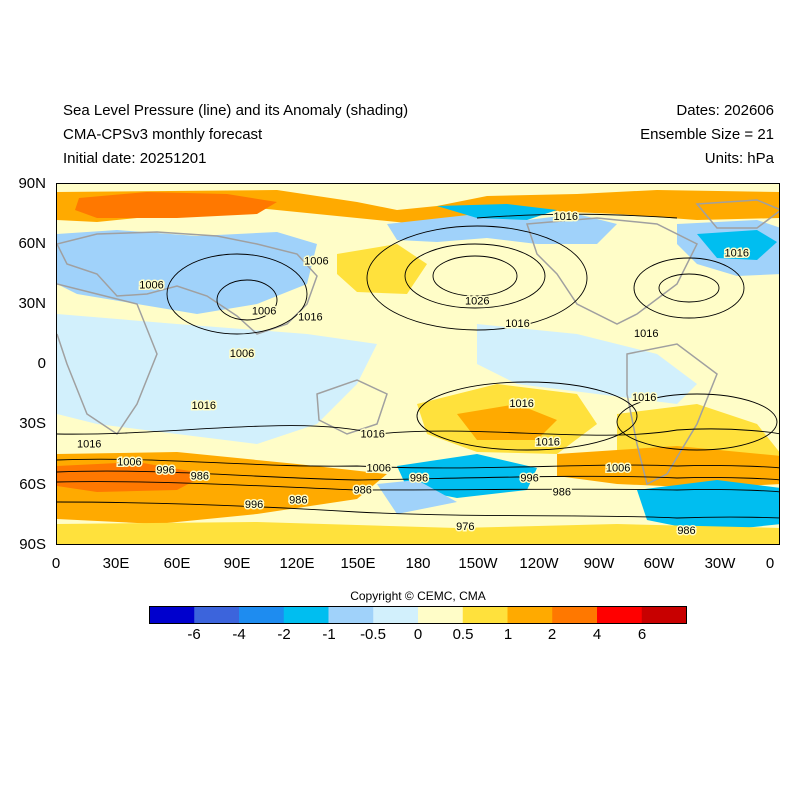 This screenshot has height=800, width=800. What do you see at coordinates (352, 407) in the screenshot?
I see `coastline-australia` at bounding box center [352, 407].